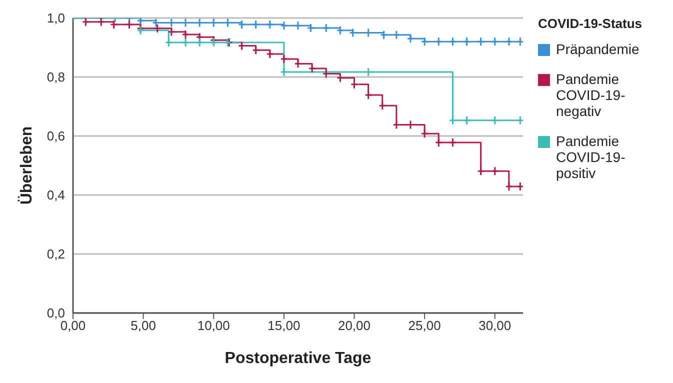 This screenshot has width=673, height=383. What do you see at coordinates (55, 254) in the screenshot?
I see `y-tick-label: 0,2` at bounding box center [55, 254].